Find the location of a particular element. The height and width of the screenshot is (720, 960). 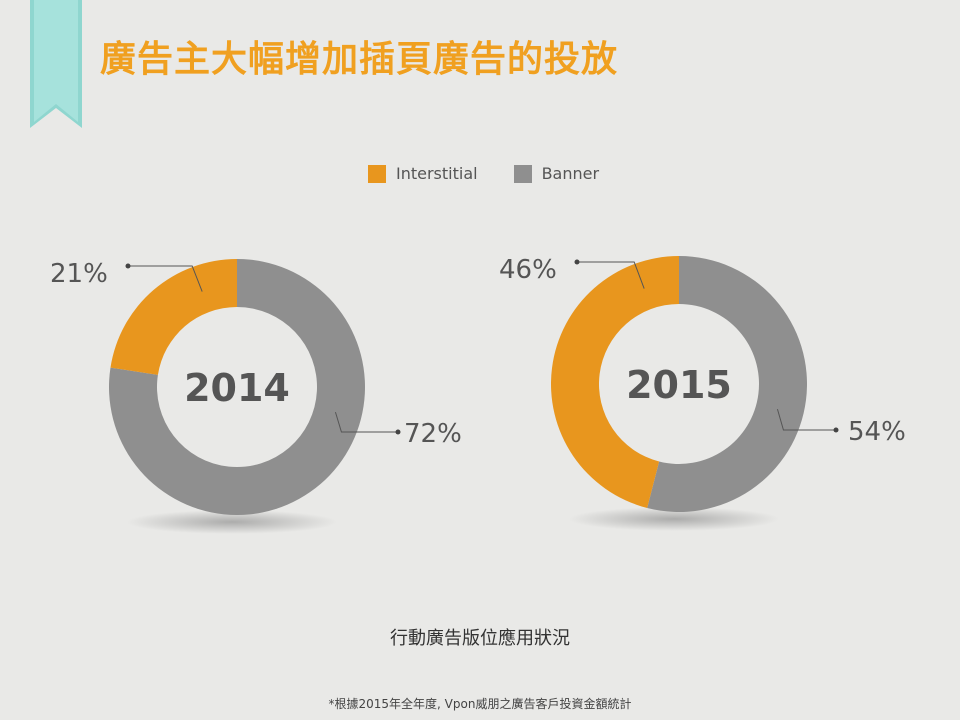

leader-dot-banner-2015 is located at coordinates (836, 430).